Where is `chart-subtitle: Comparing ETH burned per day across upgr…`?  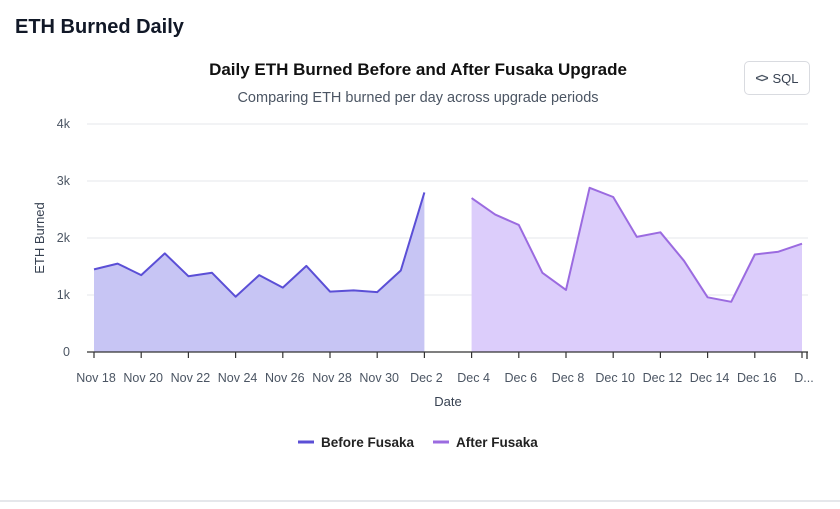
chart-subtitle: Comparing ETH burned per day across upgr… is located at coordinates (418, 98).